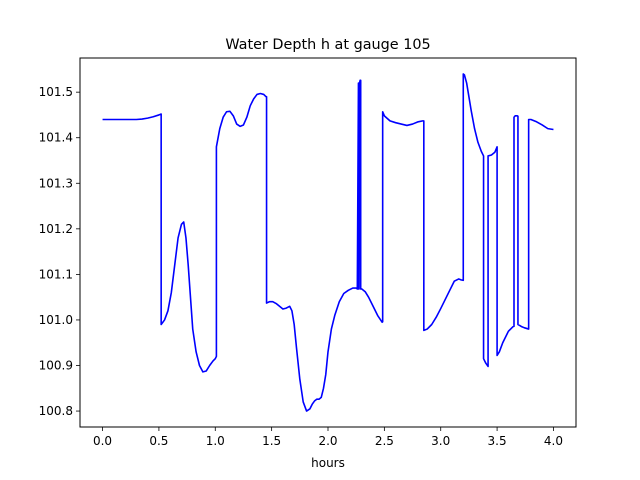  I want to click on y-tick-label: 101.4, so click(56, 138).